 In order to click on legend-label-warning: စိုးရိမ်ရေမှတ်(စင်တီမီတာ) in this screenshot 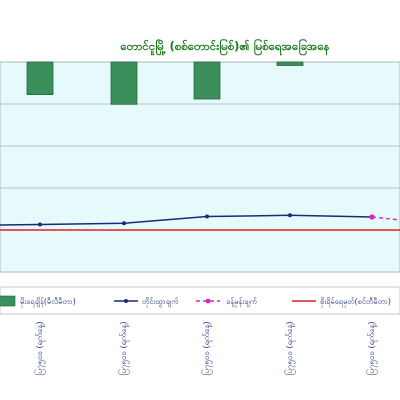, I will do `click(355, 302)`.